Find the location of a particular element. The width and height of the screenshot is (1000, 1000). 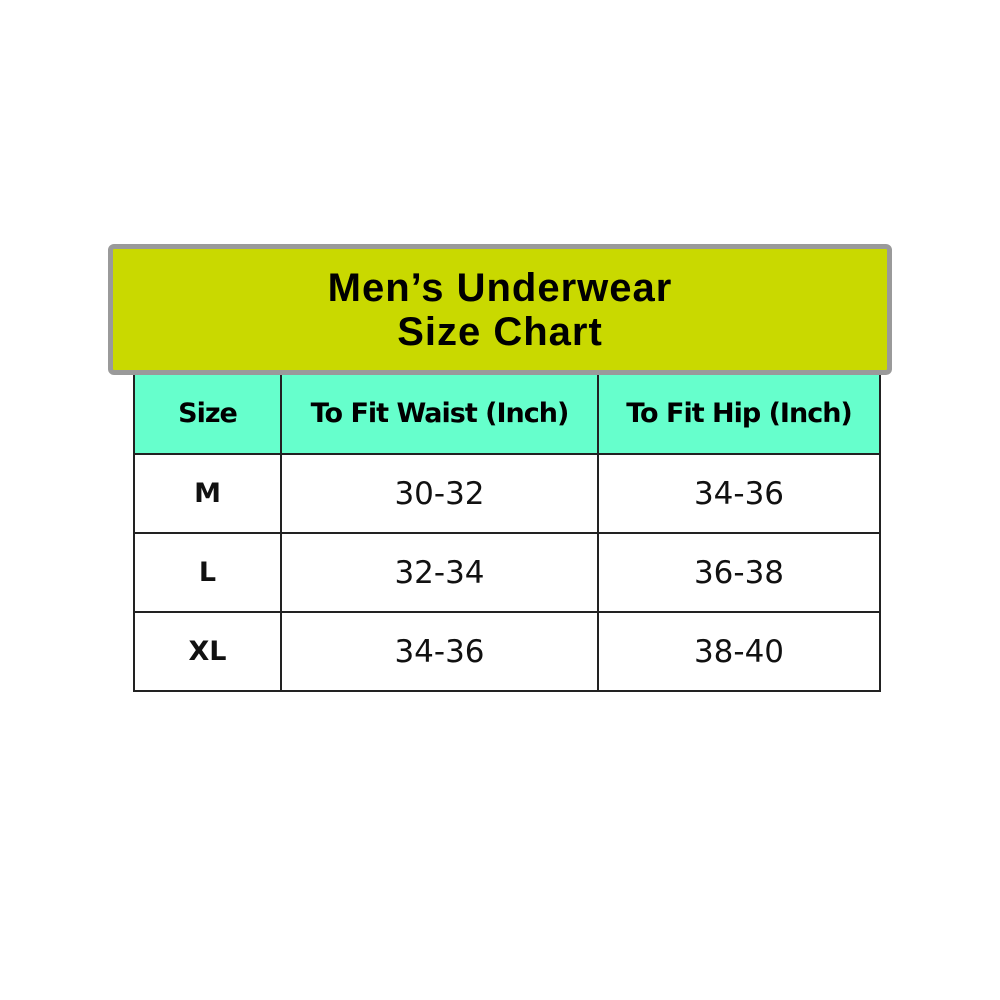

title-banner: Men’s Underwear Size Chart is located at coordinates (500, 309).